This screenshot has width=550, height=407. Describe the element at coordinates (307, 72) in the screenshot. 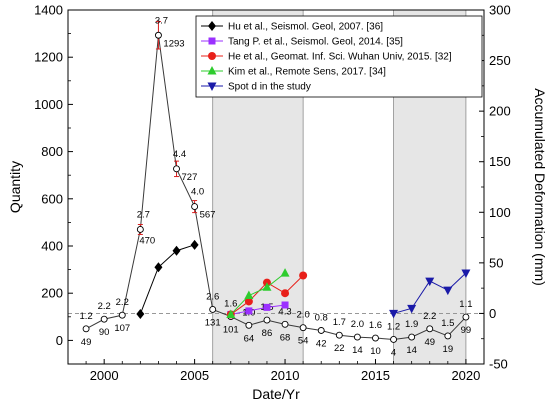

I see `legend-entry-label: Kim et al., Remote Sens, 2017. [34]` at that location.